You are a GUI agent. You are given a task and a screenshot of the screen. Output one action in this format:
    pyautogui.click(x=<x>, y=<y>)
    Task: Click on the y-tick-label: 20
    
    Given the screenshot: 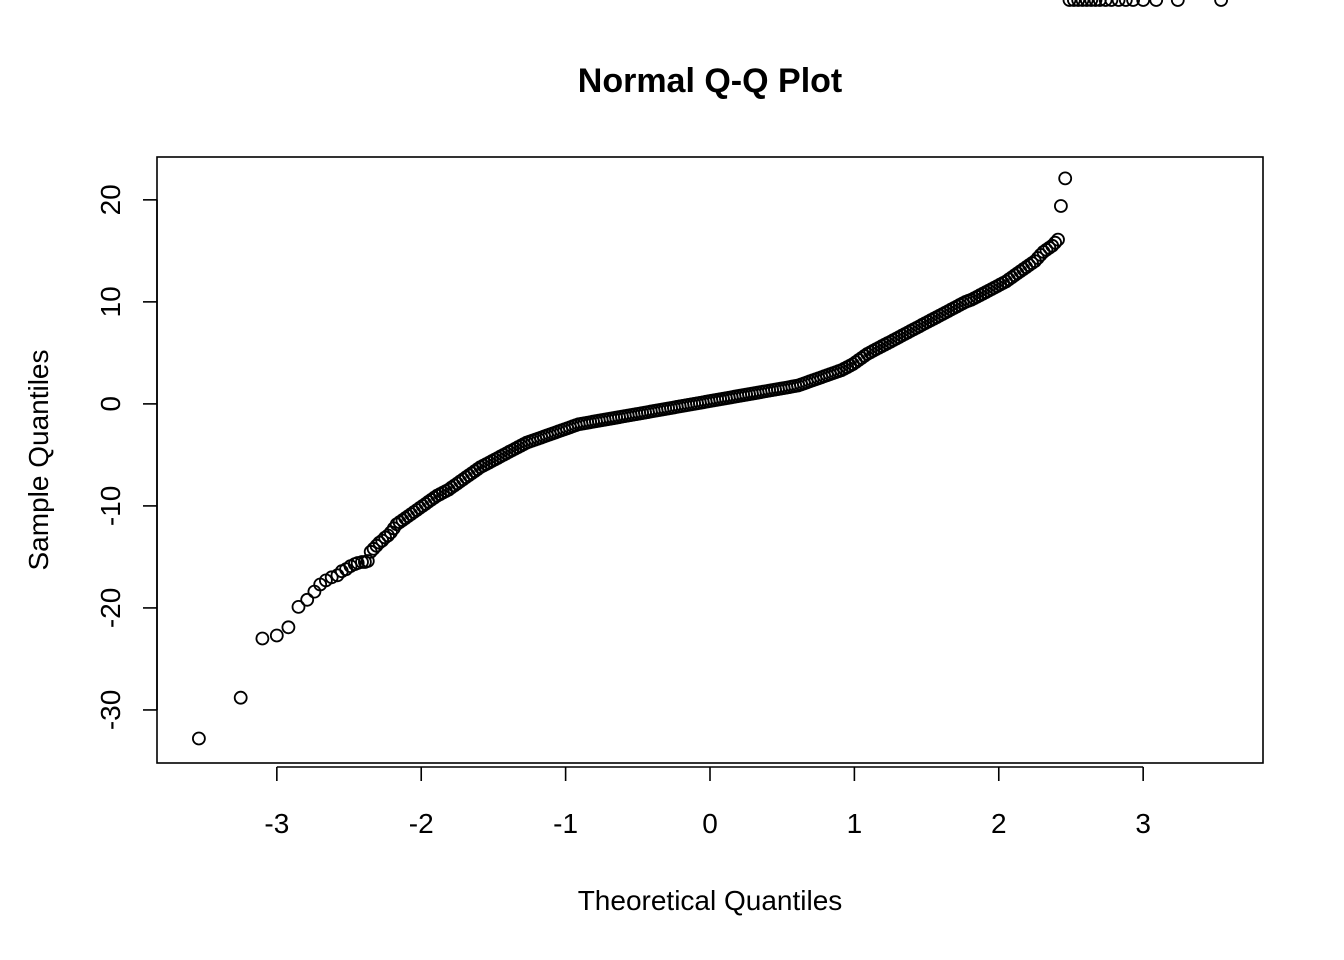 What is the action you would take?
    pyautogui.click(x=110, y=199)
    